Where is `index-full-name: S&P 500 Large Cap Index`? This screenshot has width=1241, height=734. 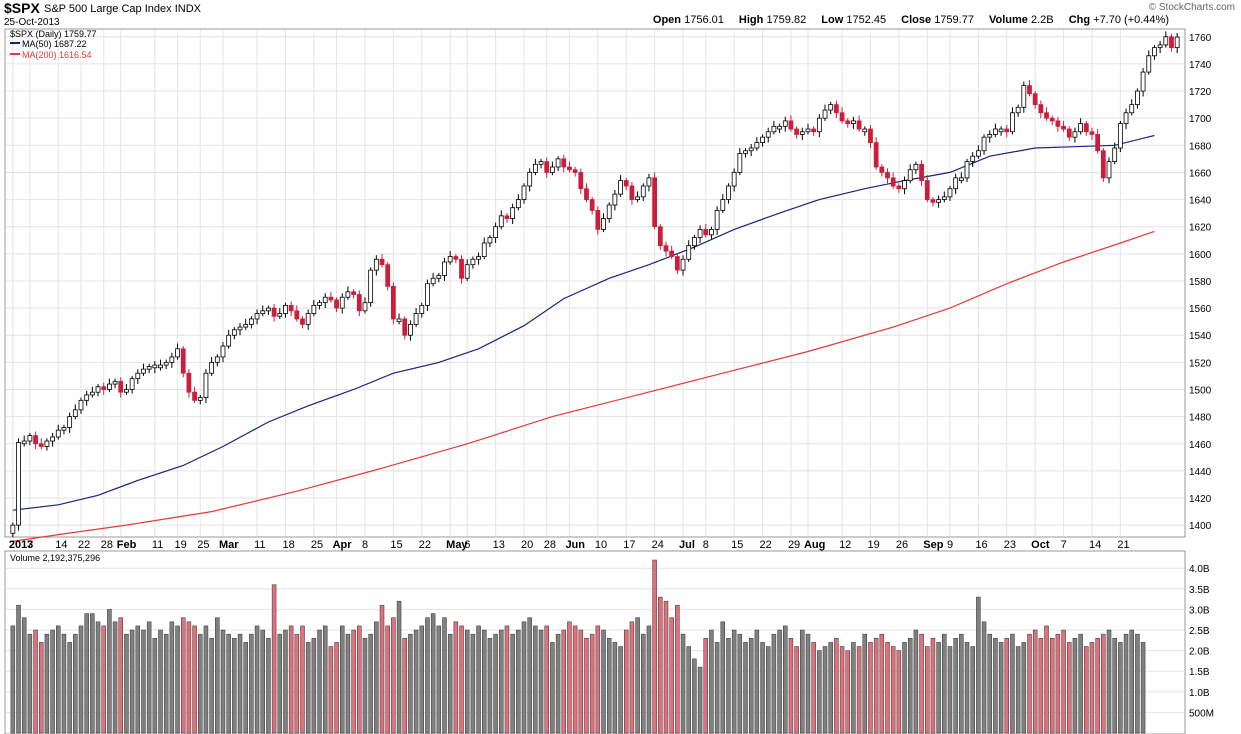
index-full-name: S&P 500 Large Cap Index is located at coordinates (108, 9).